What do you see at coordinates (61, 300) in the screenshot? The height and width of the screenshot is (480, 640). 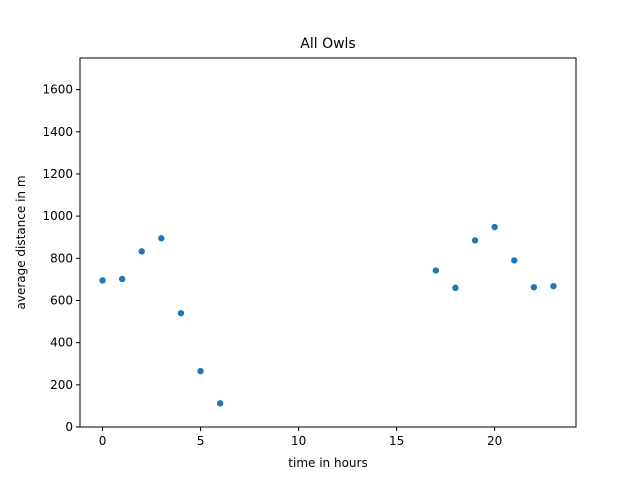 I see `y-tick-label: 600` at bounding box center [61, 300].